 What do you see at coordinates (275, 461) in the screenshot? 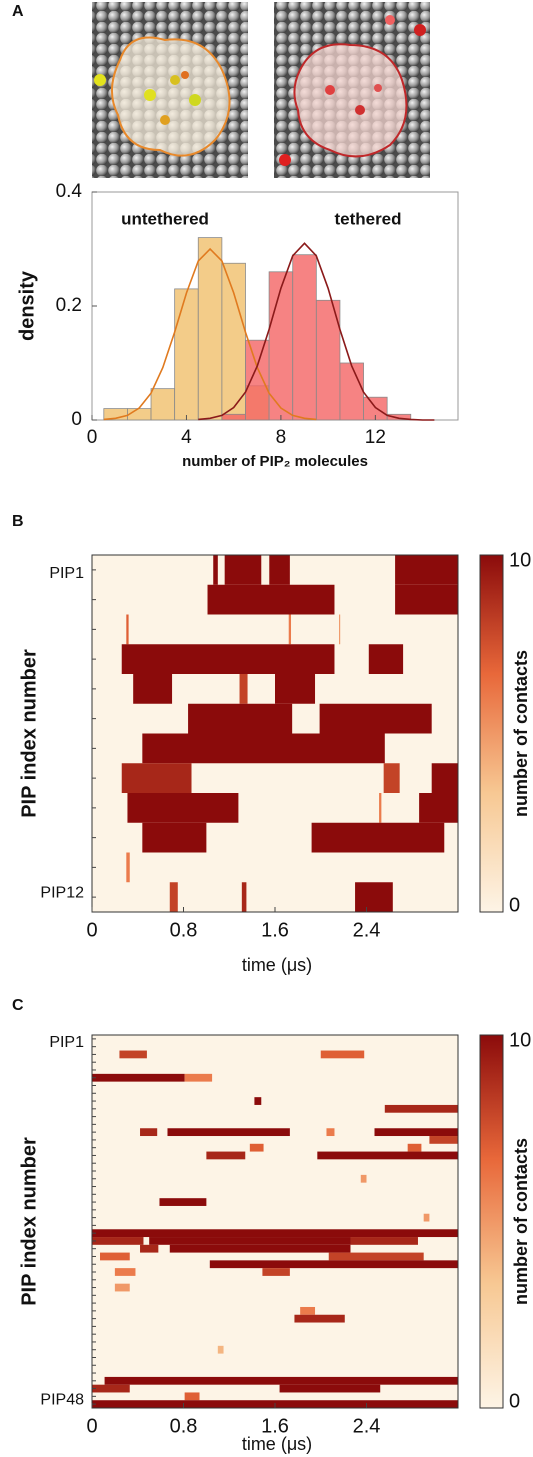
I see `x-axis-label: number of PIP₂ molecules` at bounding box center [275, 461].